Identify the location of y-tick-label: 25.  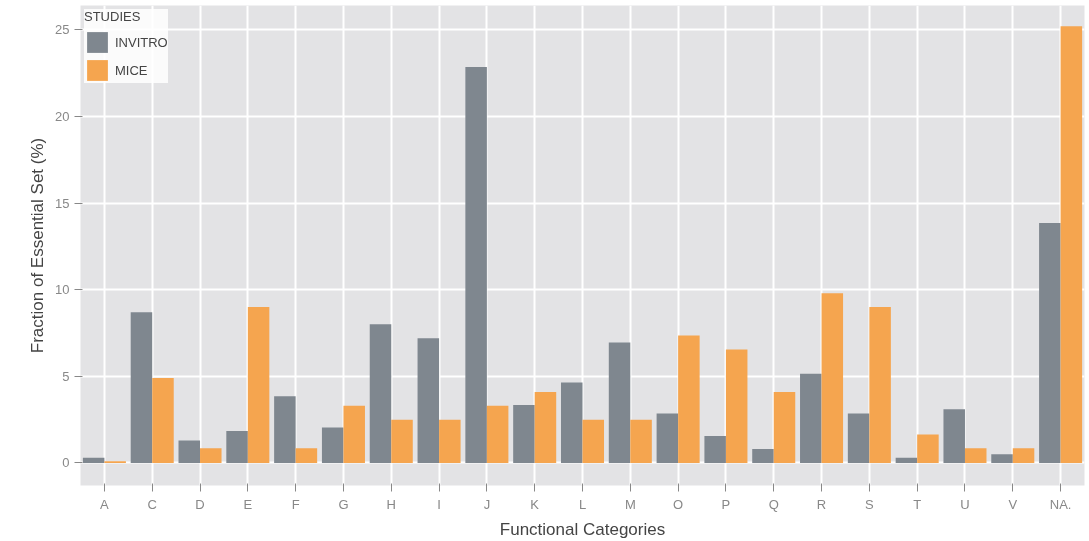
(62, 30).